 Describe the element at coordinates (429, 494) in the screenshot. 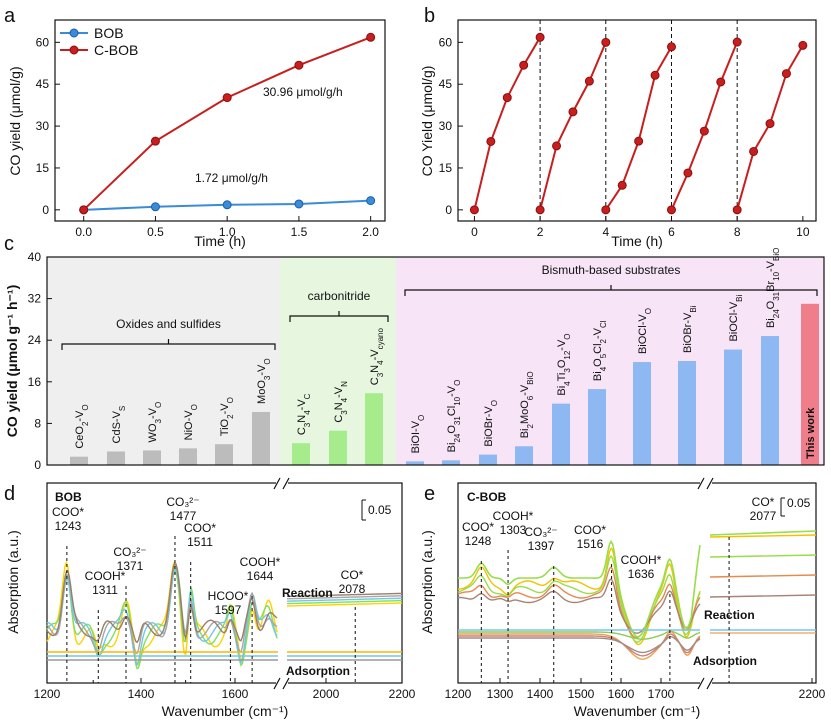

I see `panel-e-label: e` at that location.